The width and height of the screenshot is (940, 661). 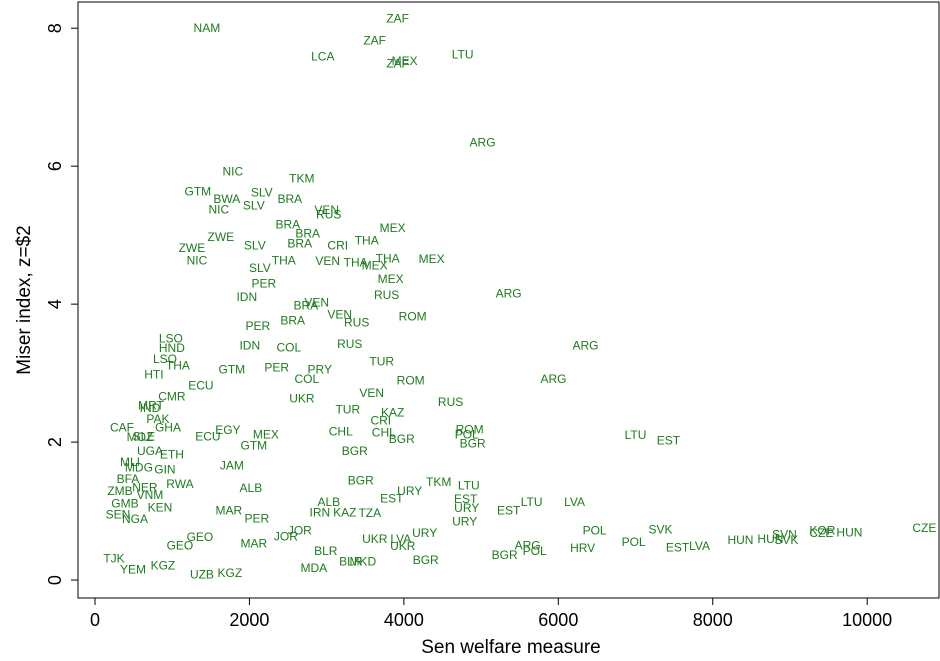 I want to click on point-label: MOZ, so click(x=140, y=437).